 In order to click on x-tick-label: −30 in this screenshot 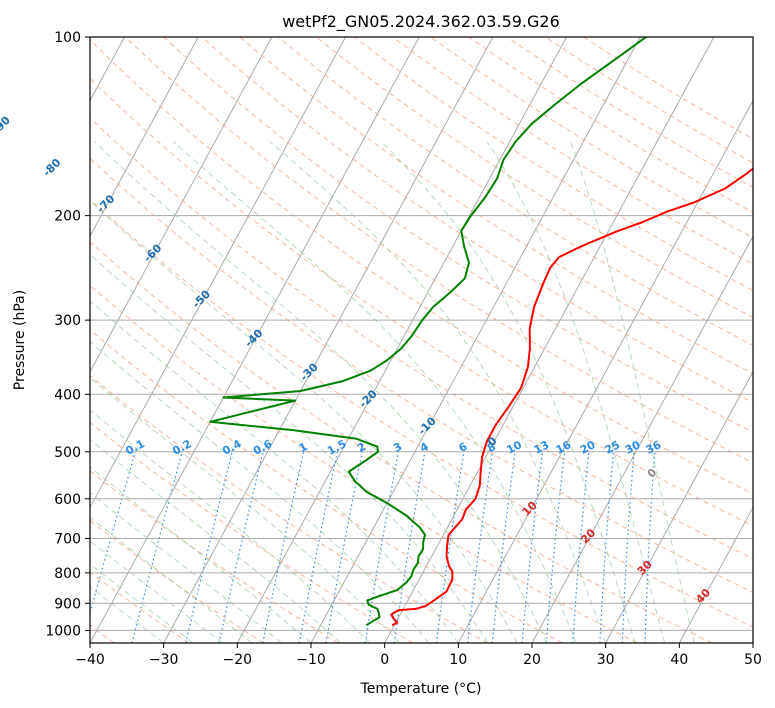, I will do `click(164, 660)`.